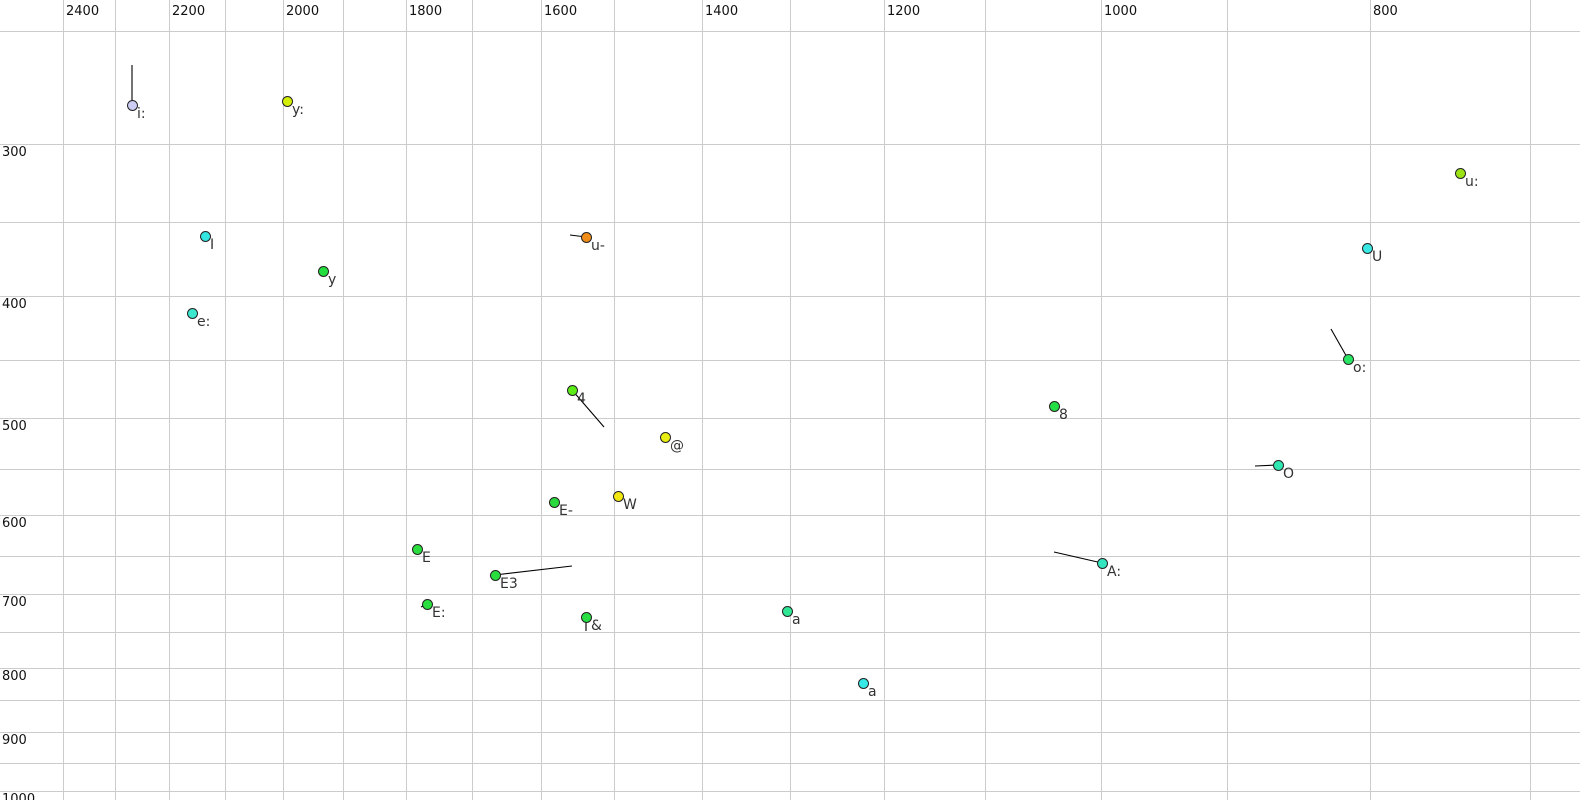  I want to click on y-tick-label: 400, so click(14, 304).